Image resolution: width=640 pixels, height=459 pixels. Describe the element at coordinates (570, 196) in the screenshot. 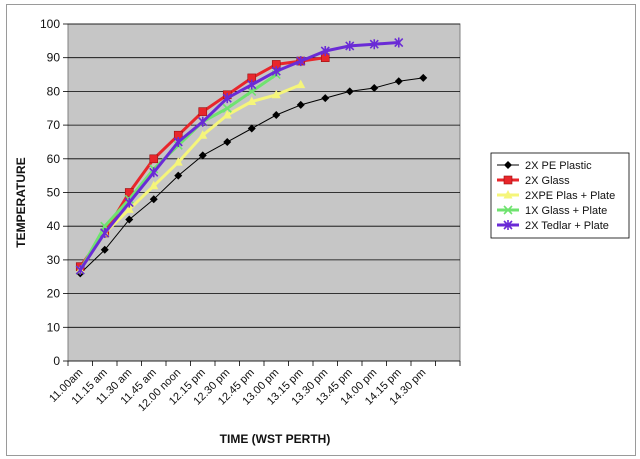

I see `legend-label: 2XPE Plas + Plate` at that location.